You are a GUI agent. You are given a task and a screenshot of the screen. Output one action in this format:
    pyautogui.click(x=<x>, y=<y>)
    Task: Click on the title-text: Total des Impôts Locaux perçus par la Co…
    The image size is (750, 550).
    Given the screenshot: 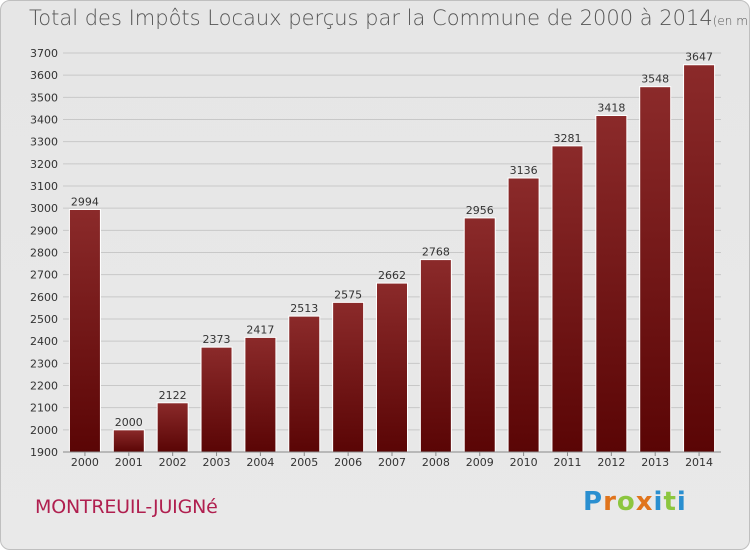 What is the action you would take?
    pyautogui.click(x=371, y=18)
    